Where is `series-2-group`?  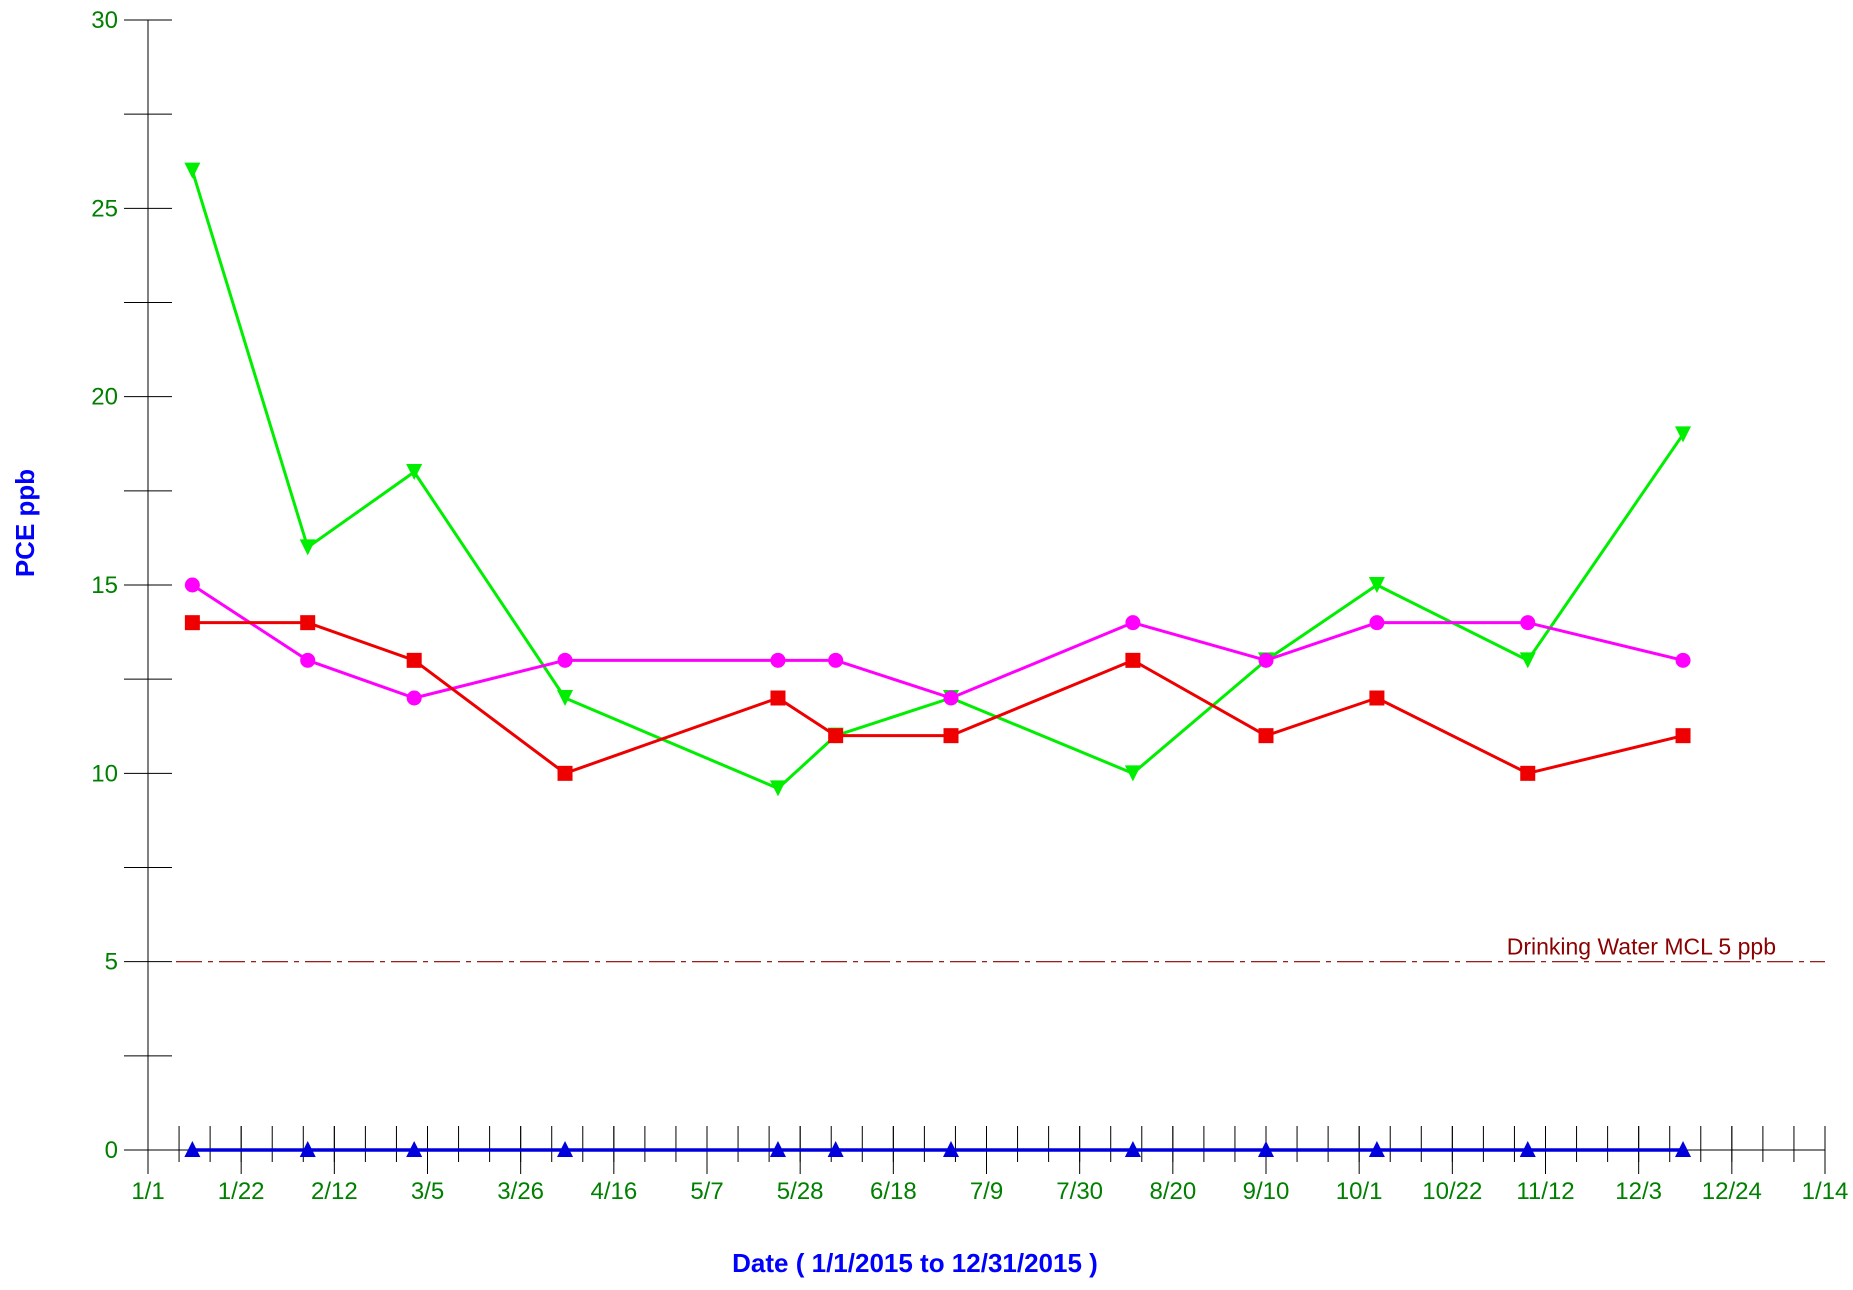 series-2-group is located at coordinates (937, 698).